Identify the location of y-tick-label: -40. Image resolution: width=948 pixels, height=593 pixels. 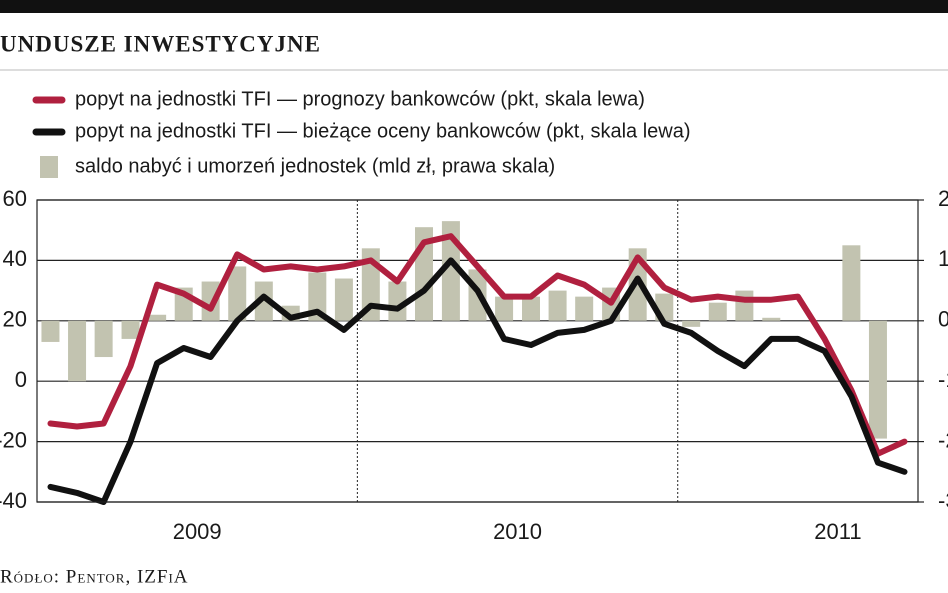
(13, 500).